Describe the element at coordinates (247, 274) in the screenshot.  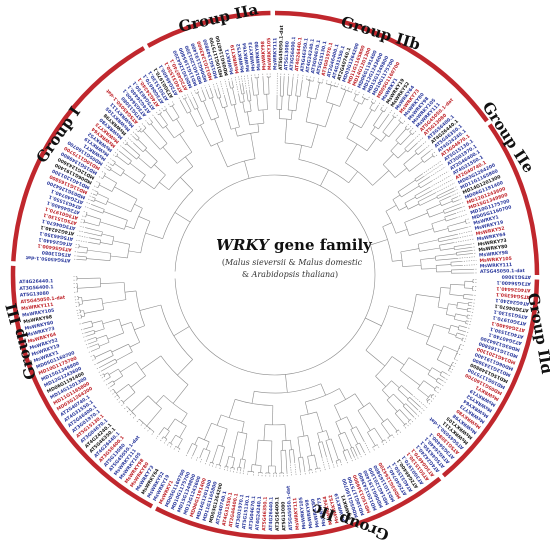
I see `sub-amp2: &` at that location.